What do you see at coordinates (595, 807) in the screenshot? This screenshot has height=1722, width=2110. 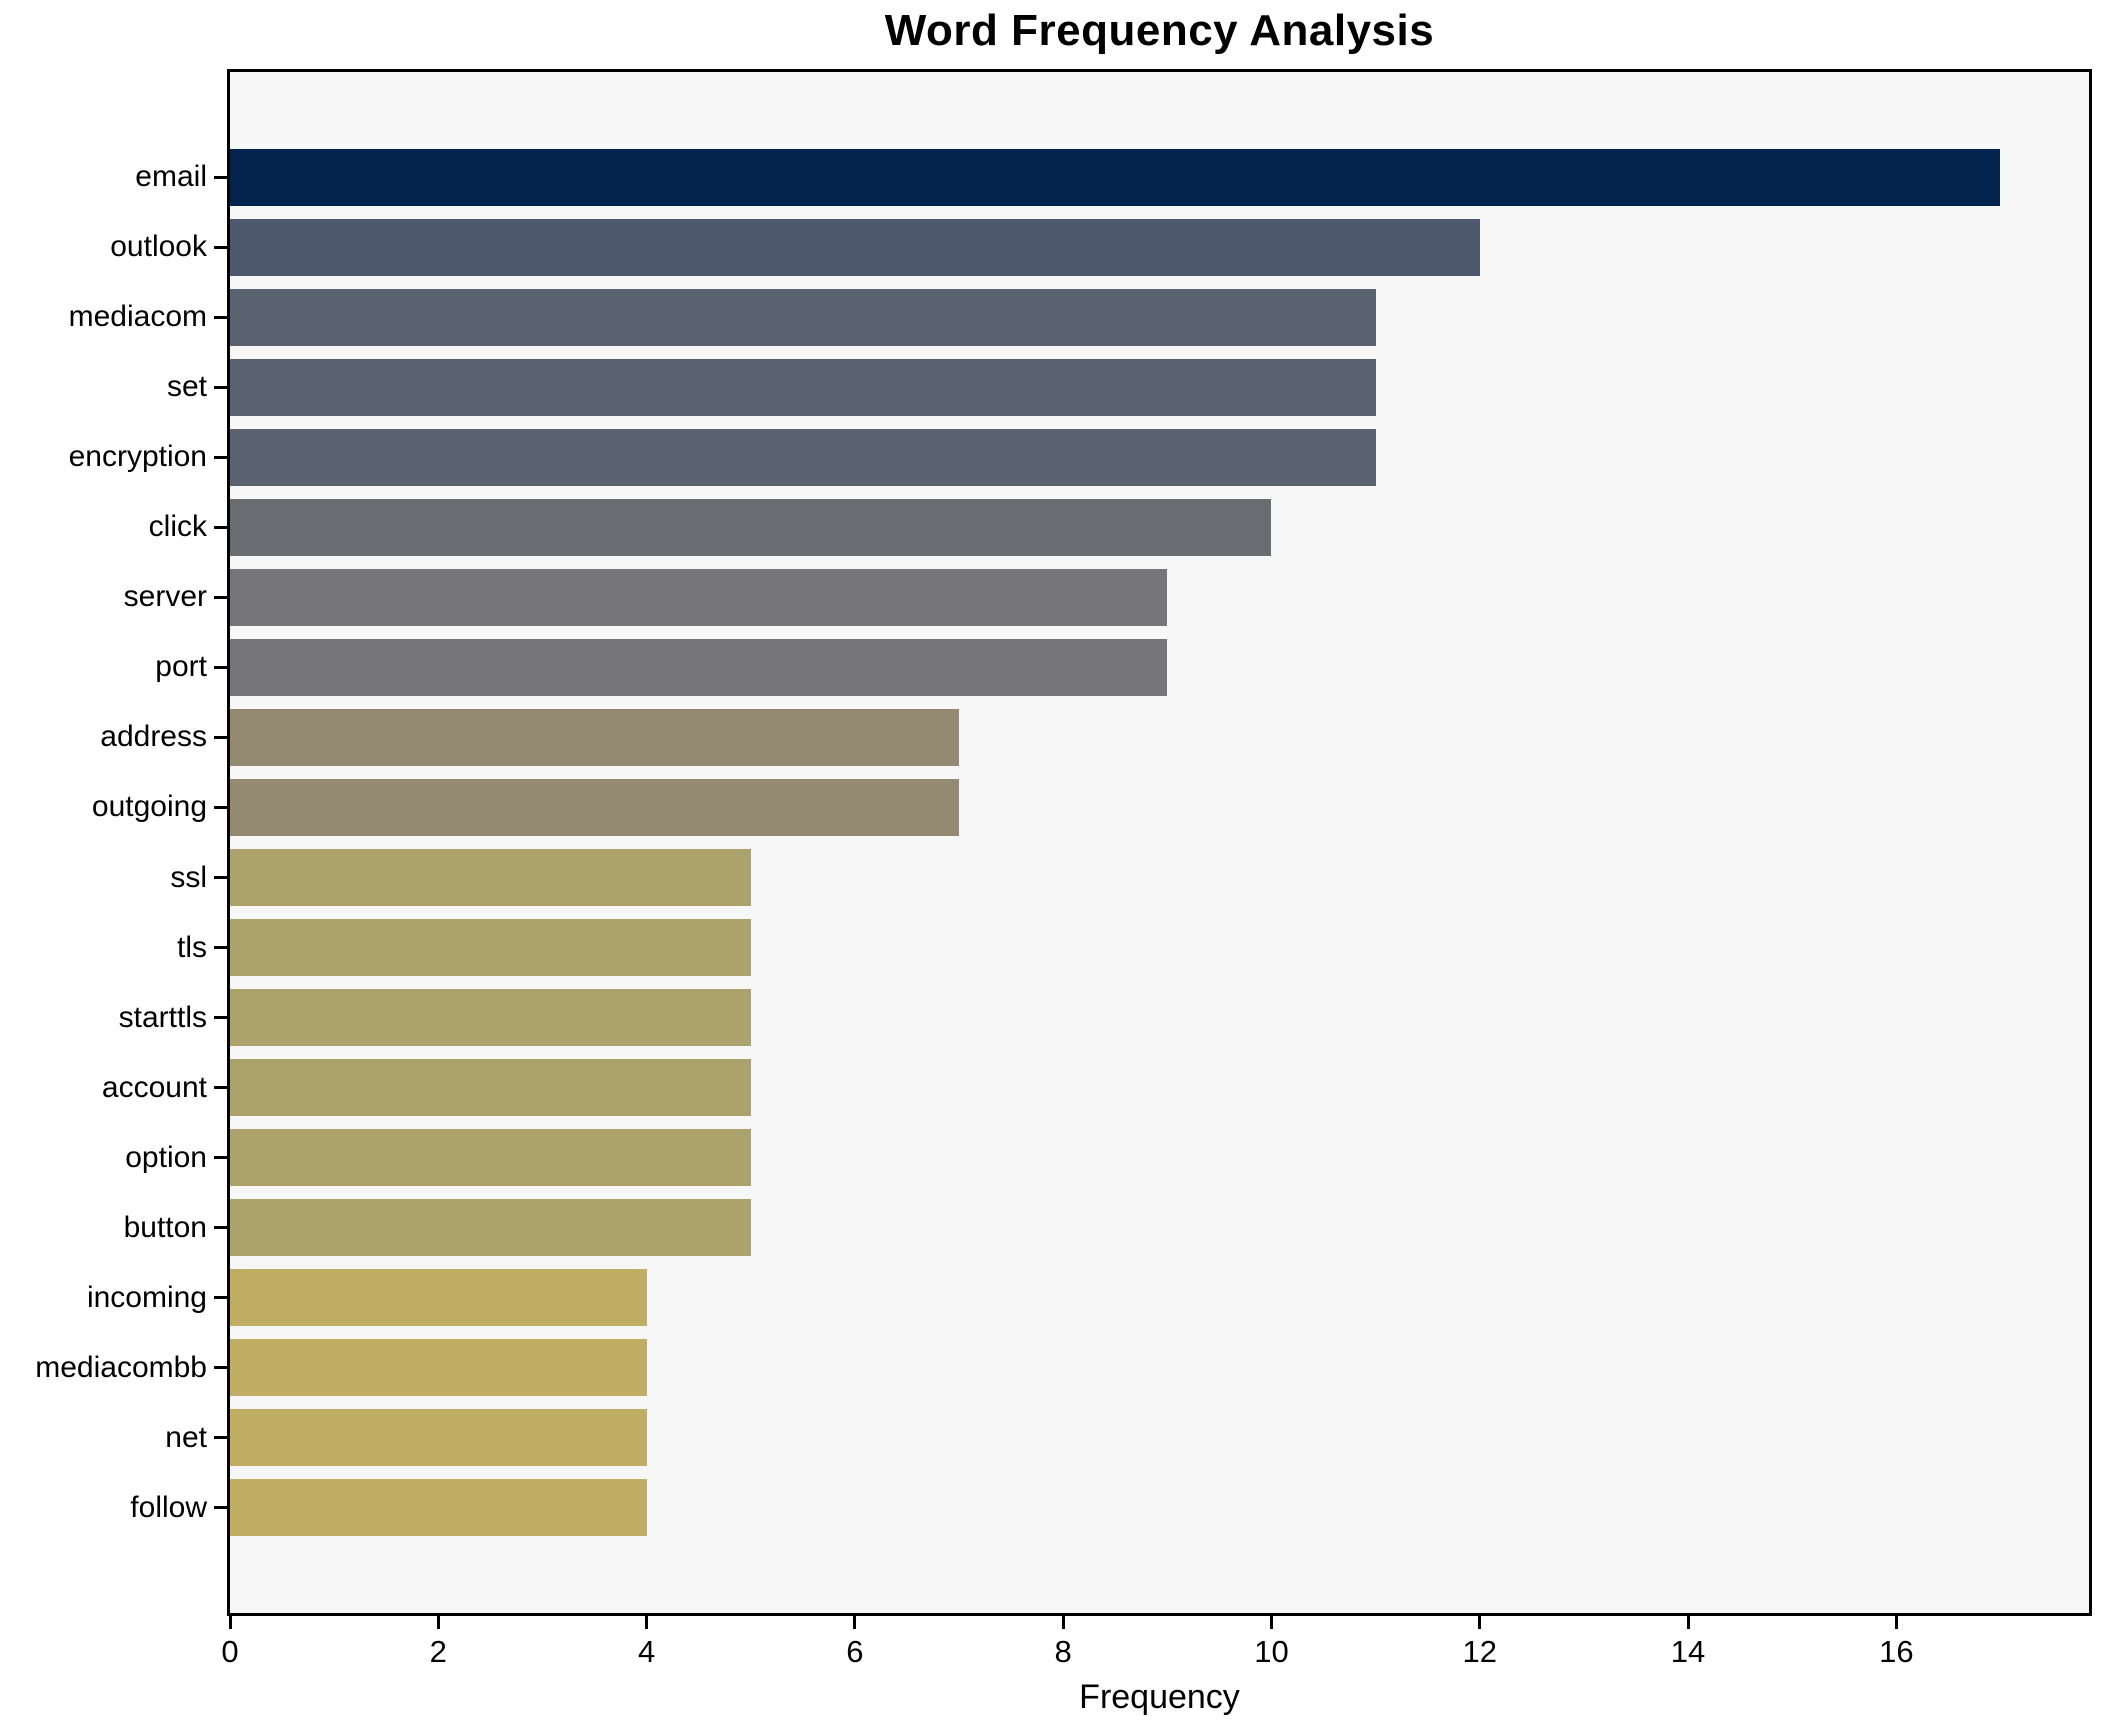 I see `bar-outgoing` at bounding box center [595, 807].